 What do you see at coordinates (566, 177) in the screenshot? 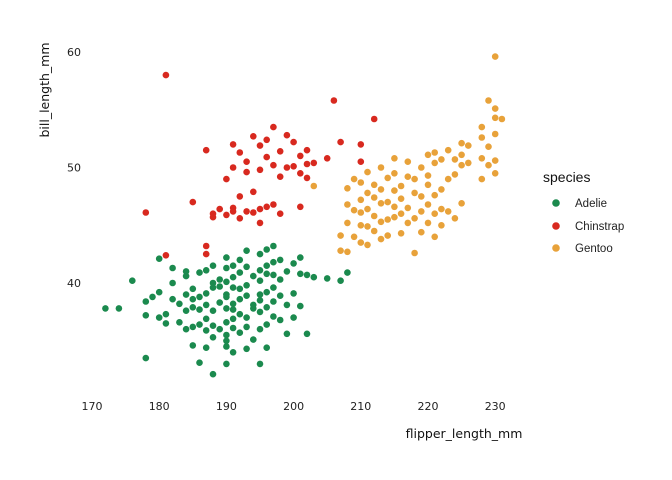
I see `legend-title: species` at bounding box center [566, 177].